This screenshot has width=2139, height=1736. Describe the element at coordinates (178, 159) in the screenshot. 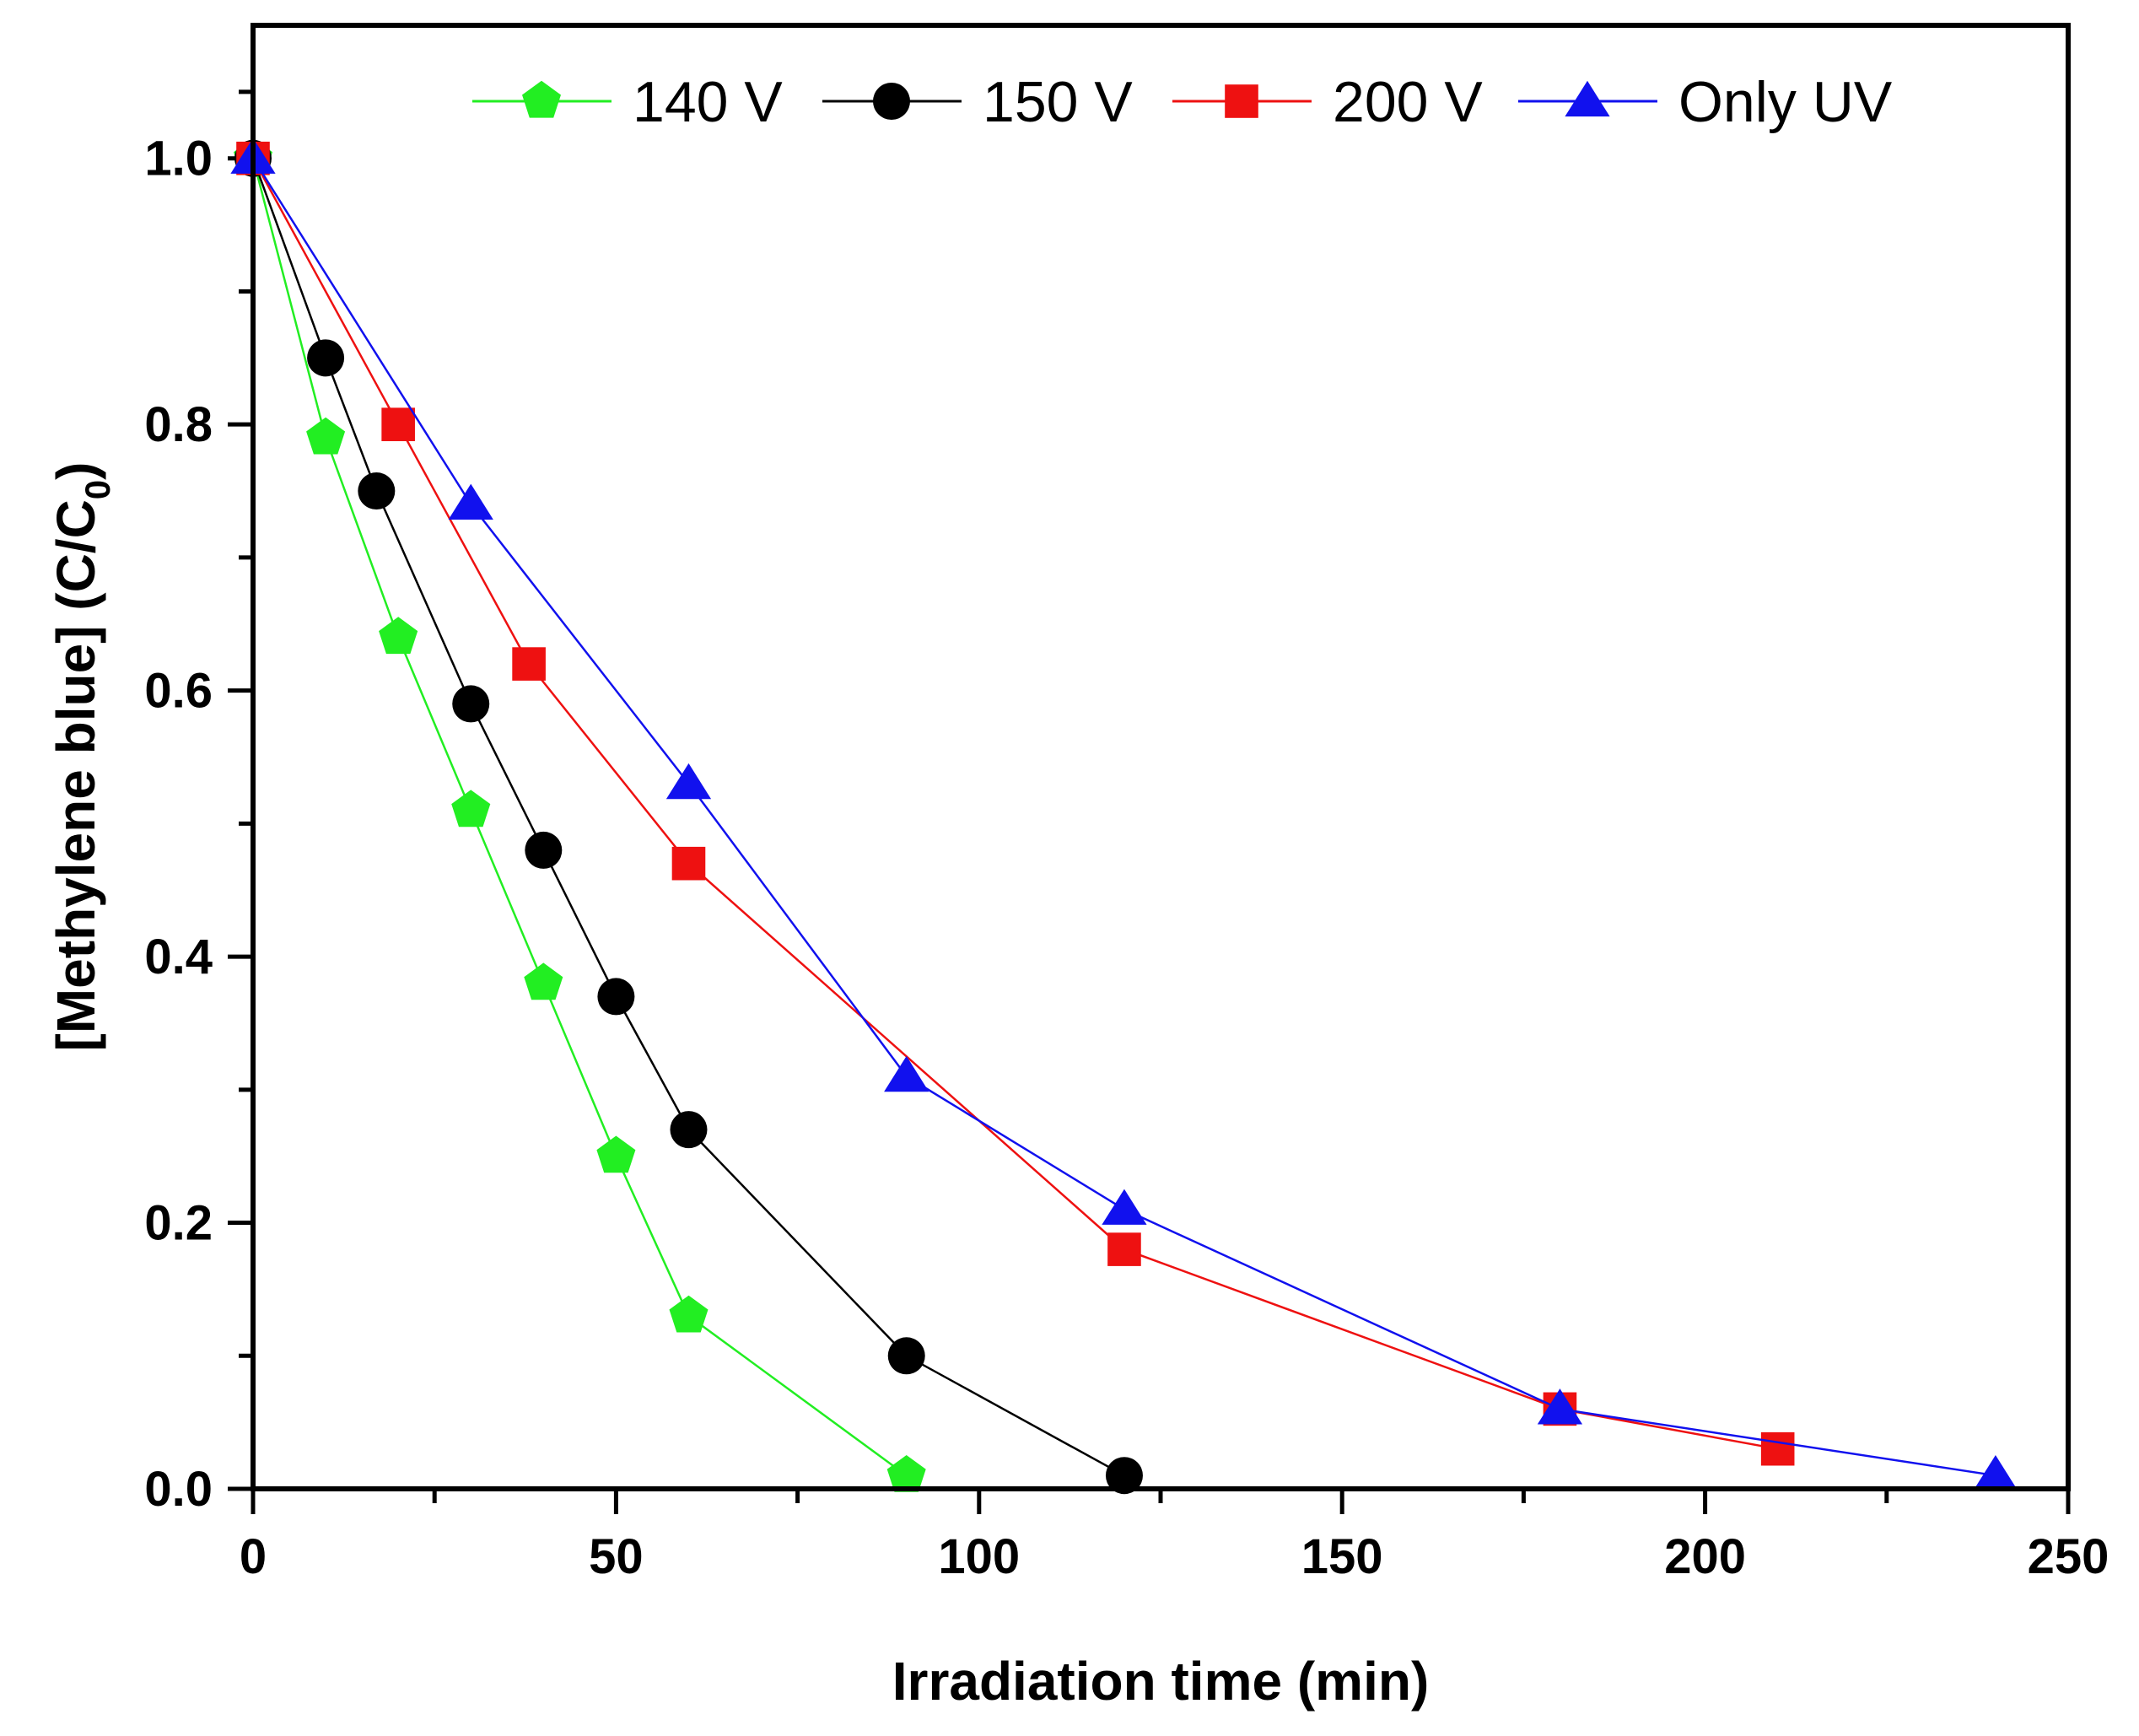

I see `y-tick-label: 1.0` at that location.